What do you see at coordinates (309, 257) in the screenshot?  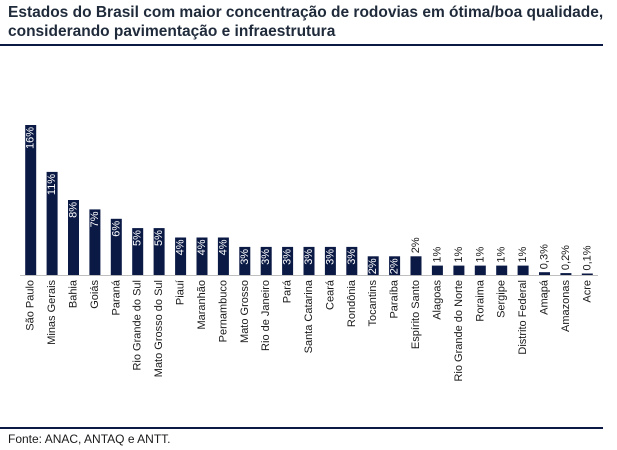 I see `data-label-13: 3%` at bounding box center [309, 257].